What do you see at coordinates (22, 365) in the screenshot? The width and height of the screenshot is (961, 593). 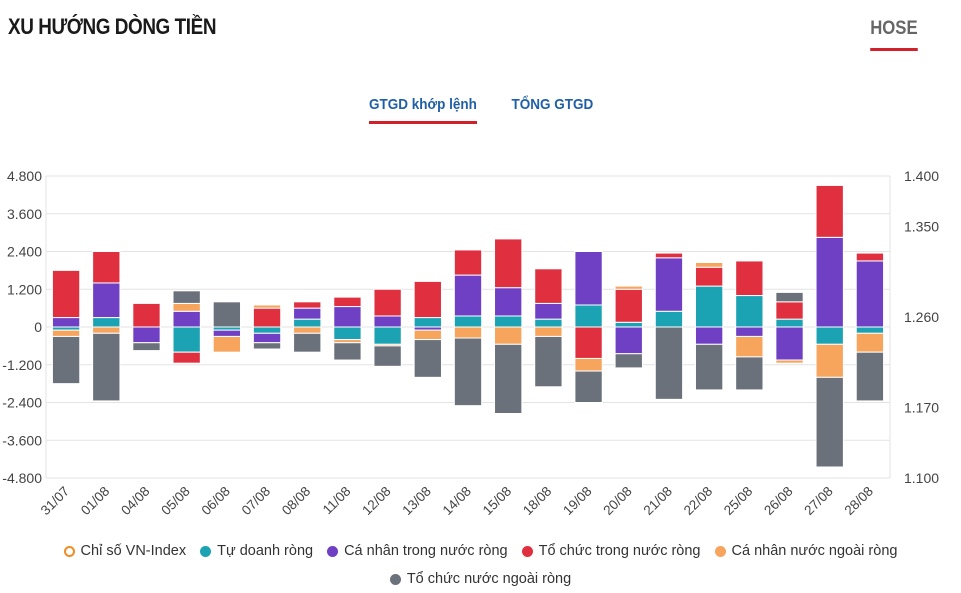 I see `y-left-tick-label: -1.200` at bounding box center [22, 365].